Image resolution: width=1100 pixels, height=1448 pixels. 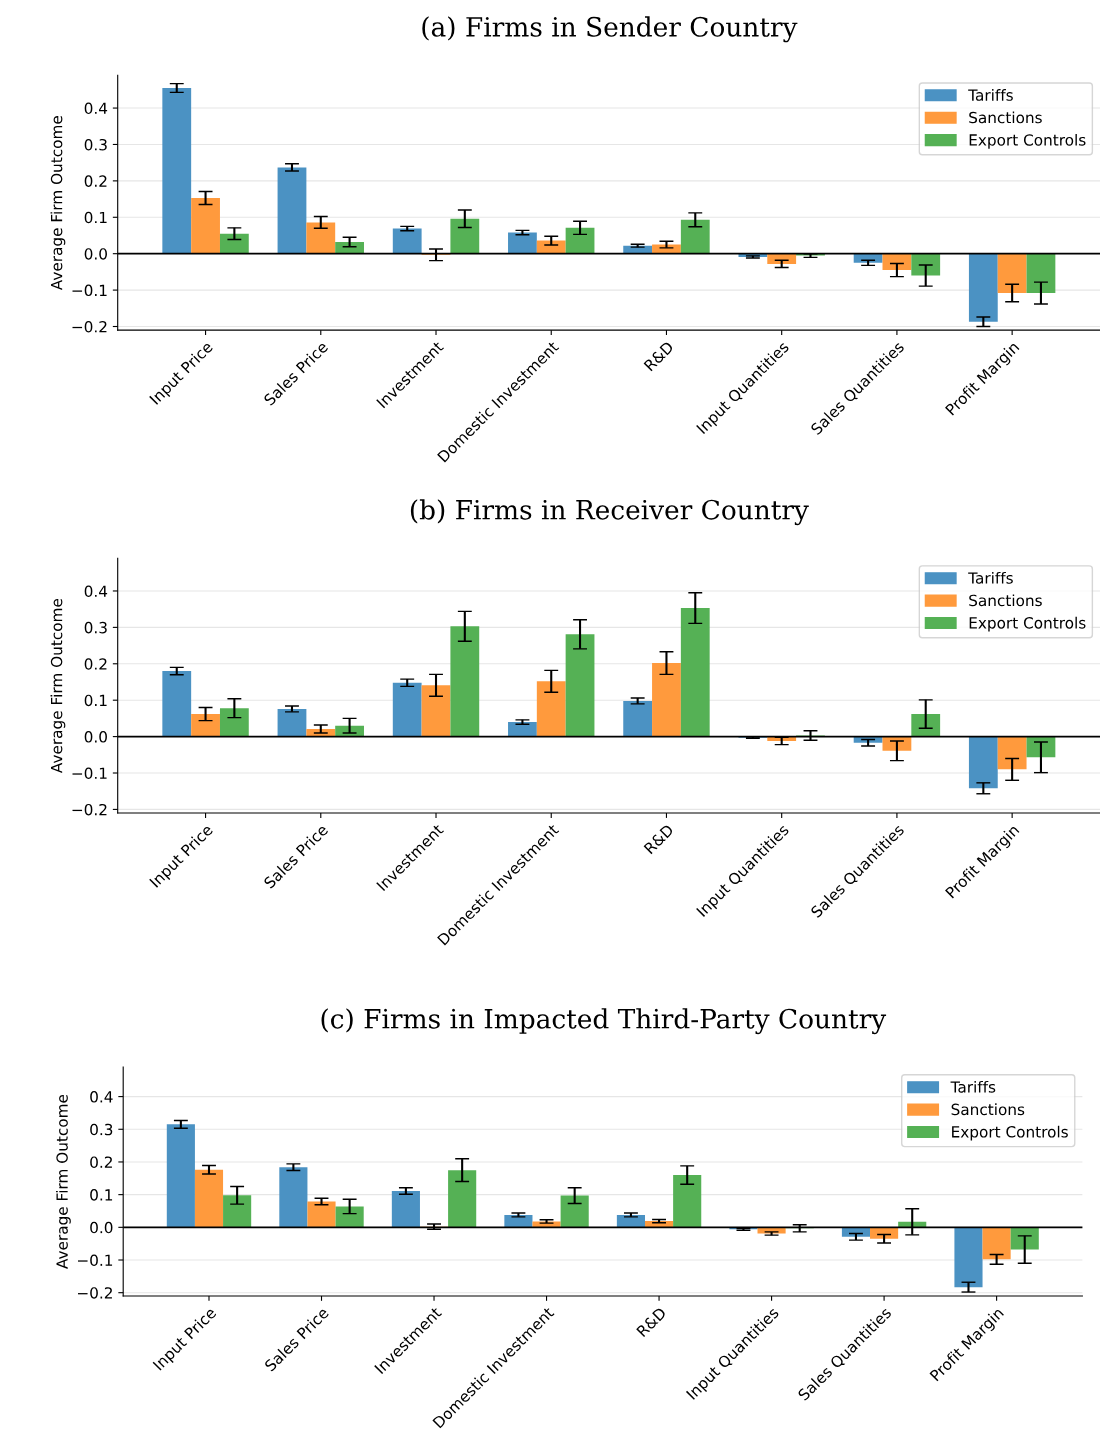 I want to click on chart-title: (c) Firms in Impacted Third-Party Country, so click(x=604, y=1021).